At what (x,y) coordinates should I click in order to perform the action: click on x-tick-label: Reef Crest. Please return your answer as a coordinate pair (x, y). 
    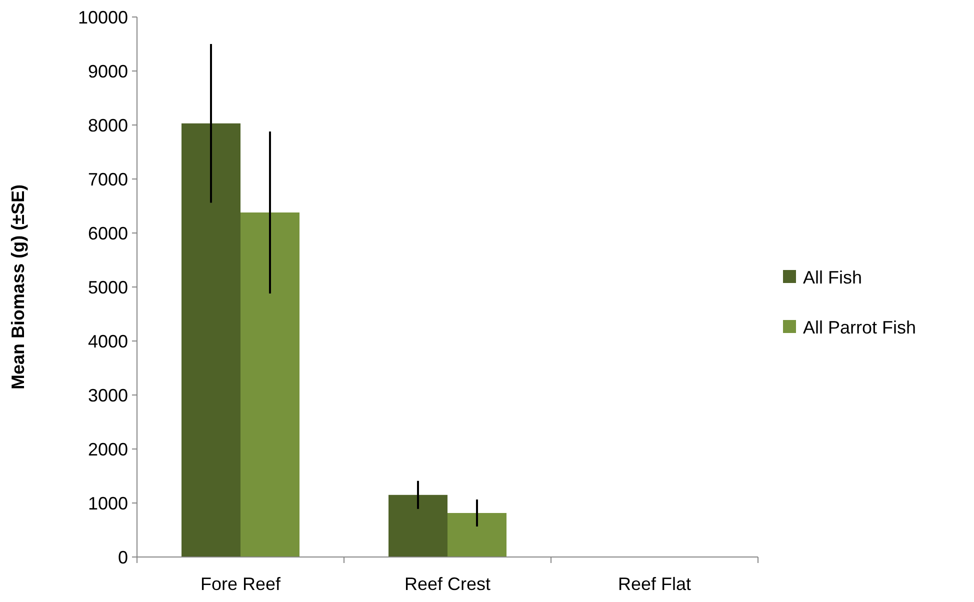
    Looking at the image, I should click on (447, 584).